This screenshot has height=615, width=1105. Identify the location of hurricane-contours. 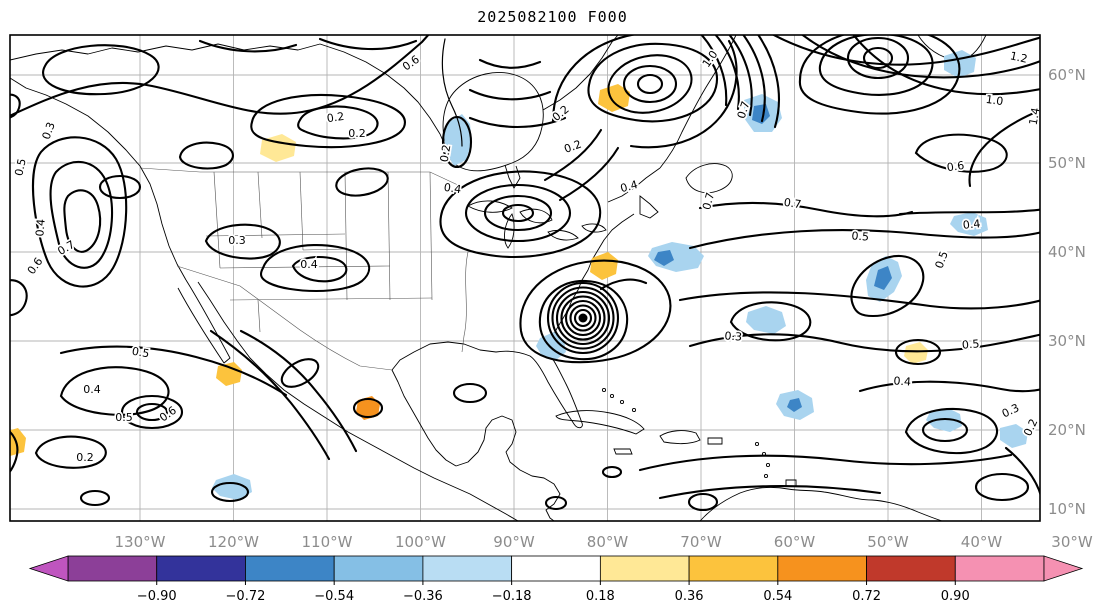
(595, 311).